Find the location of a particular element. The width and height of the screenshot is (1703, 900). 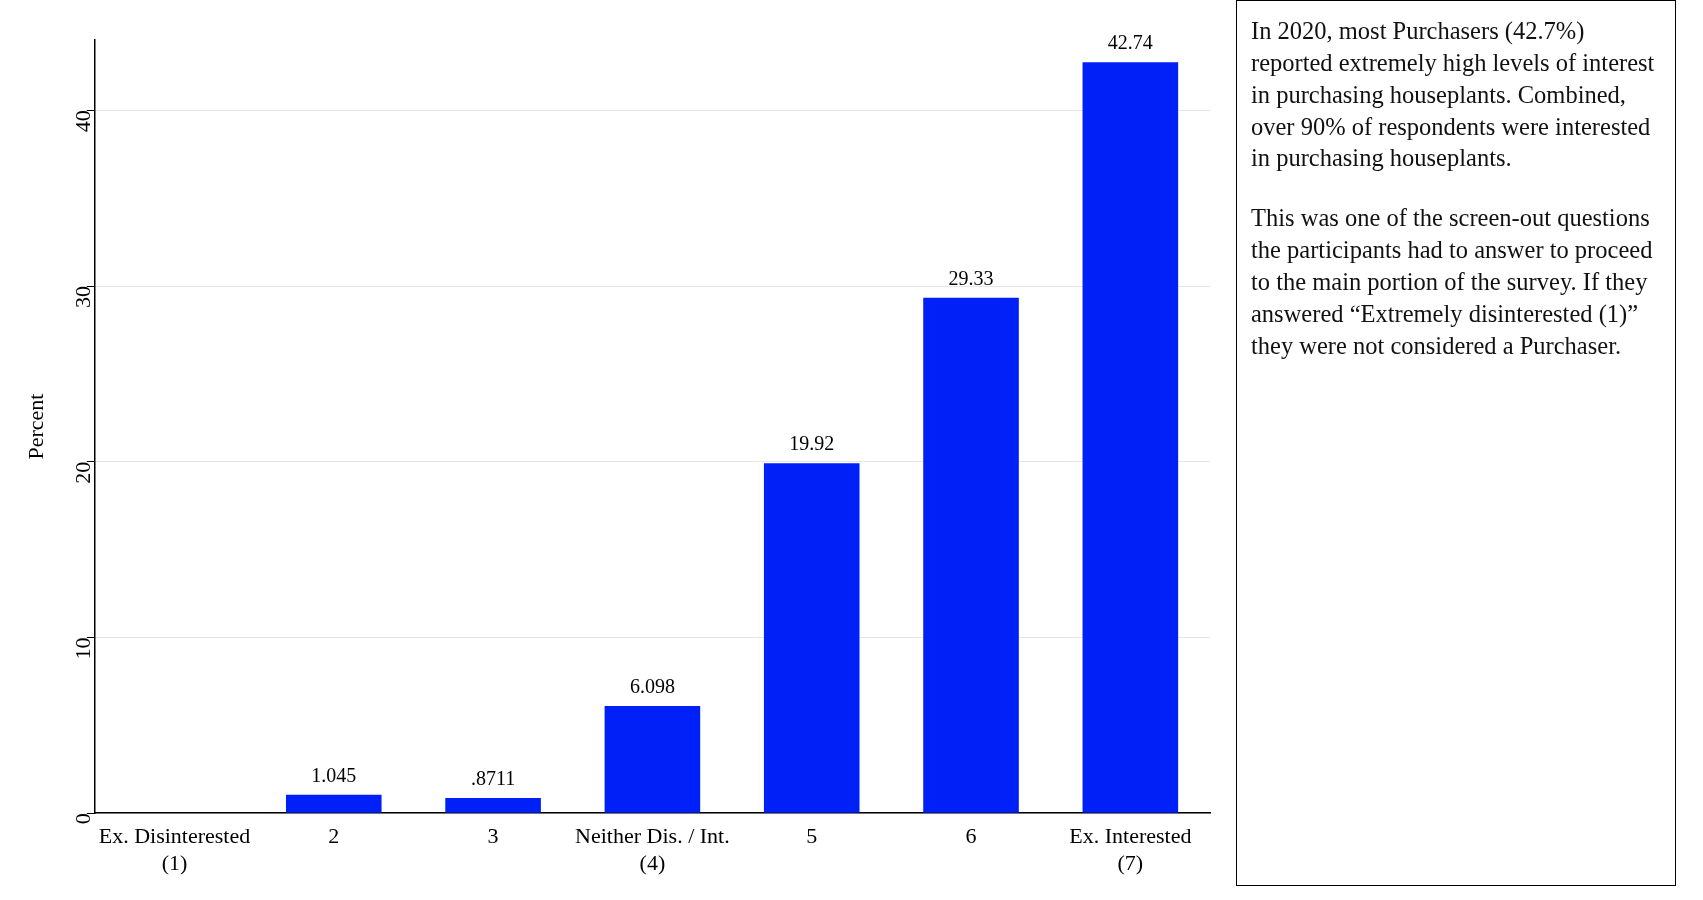

x-tick-label: Neither Dis. / Int. (4) is located at coordinates (652, 849).